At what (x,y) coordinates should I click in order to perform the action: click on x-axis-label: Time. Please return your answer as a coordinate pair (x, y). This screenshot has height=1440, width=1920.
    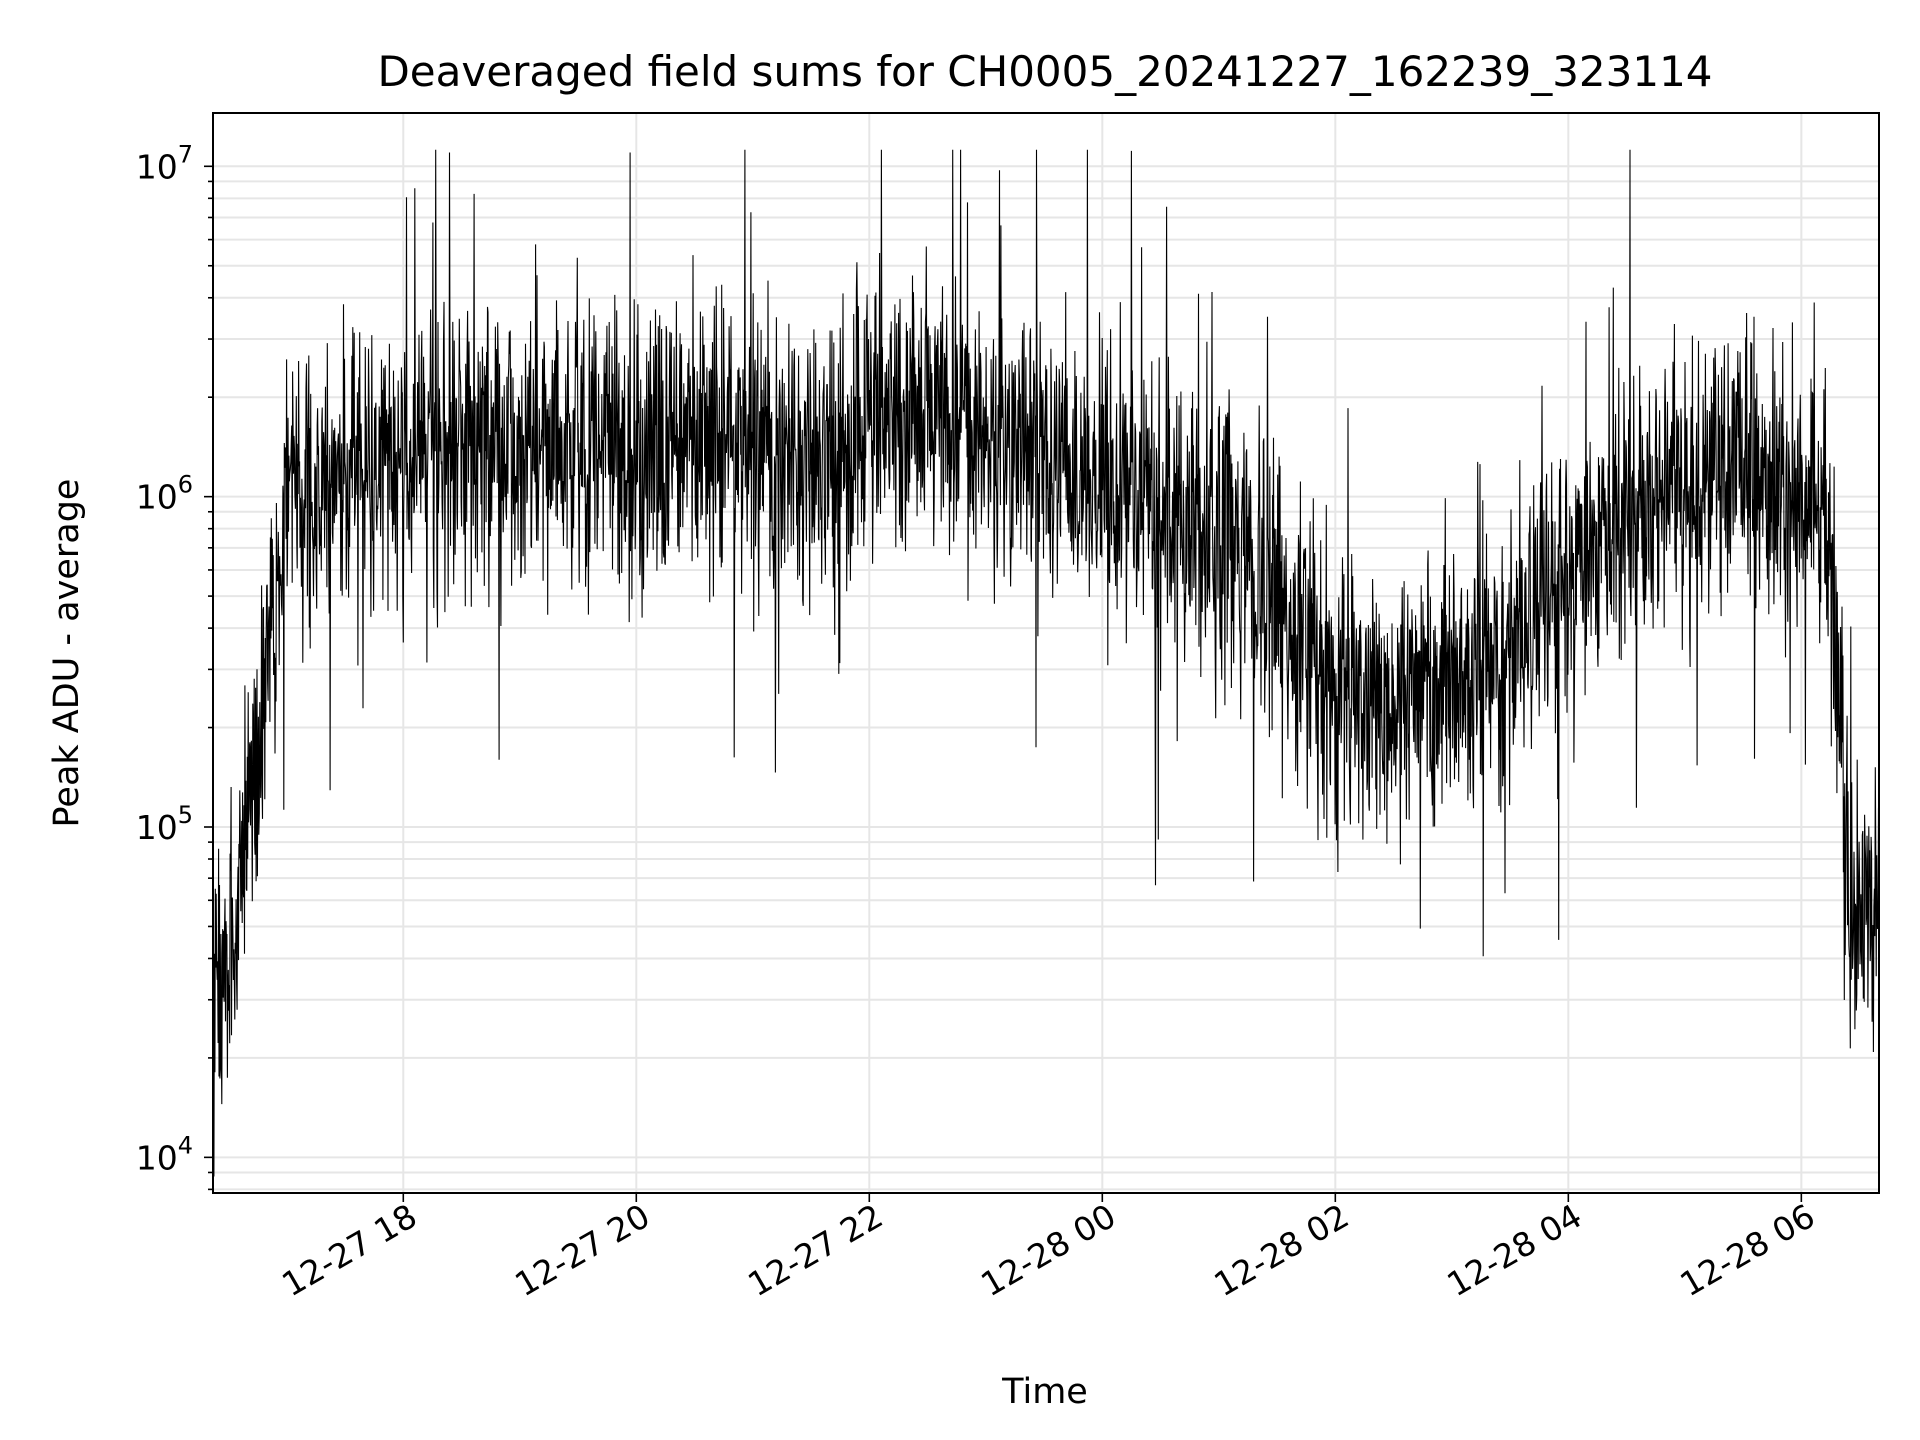
    Looking at the image, I should click on (1044, 1392).